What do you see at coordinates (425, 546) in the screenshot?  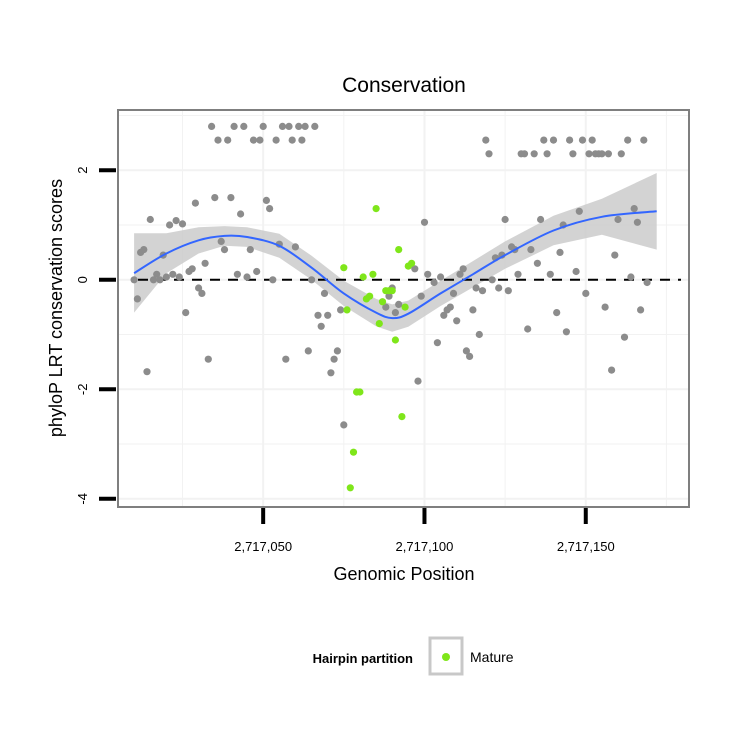 I see `x-tick-label: 2,717,100` at bounding box center [425, 546].